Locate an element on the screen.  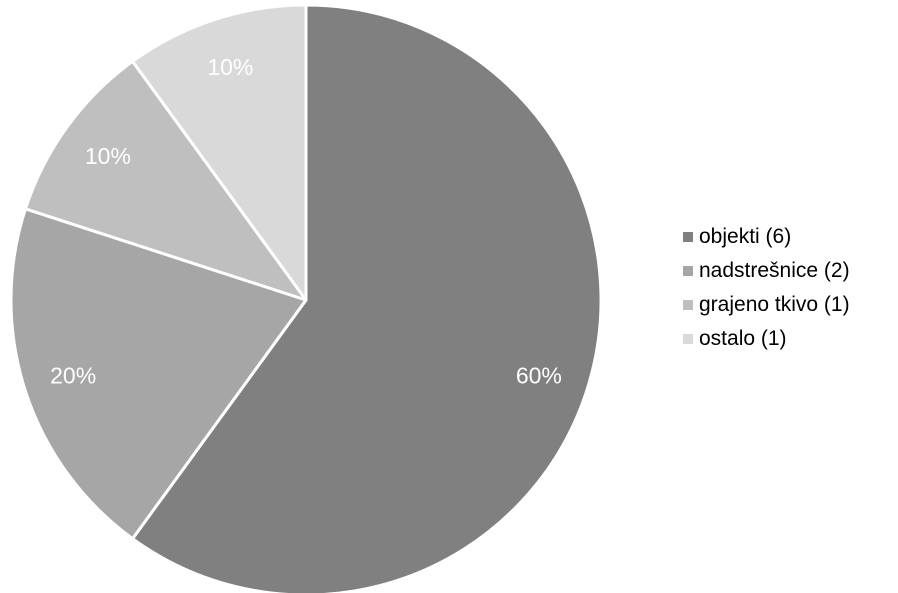
legend-label-3: grajeno tkivo (1) is located at coordinates (774, 304).